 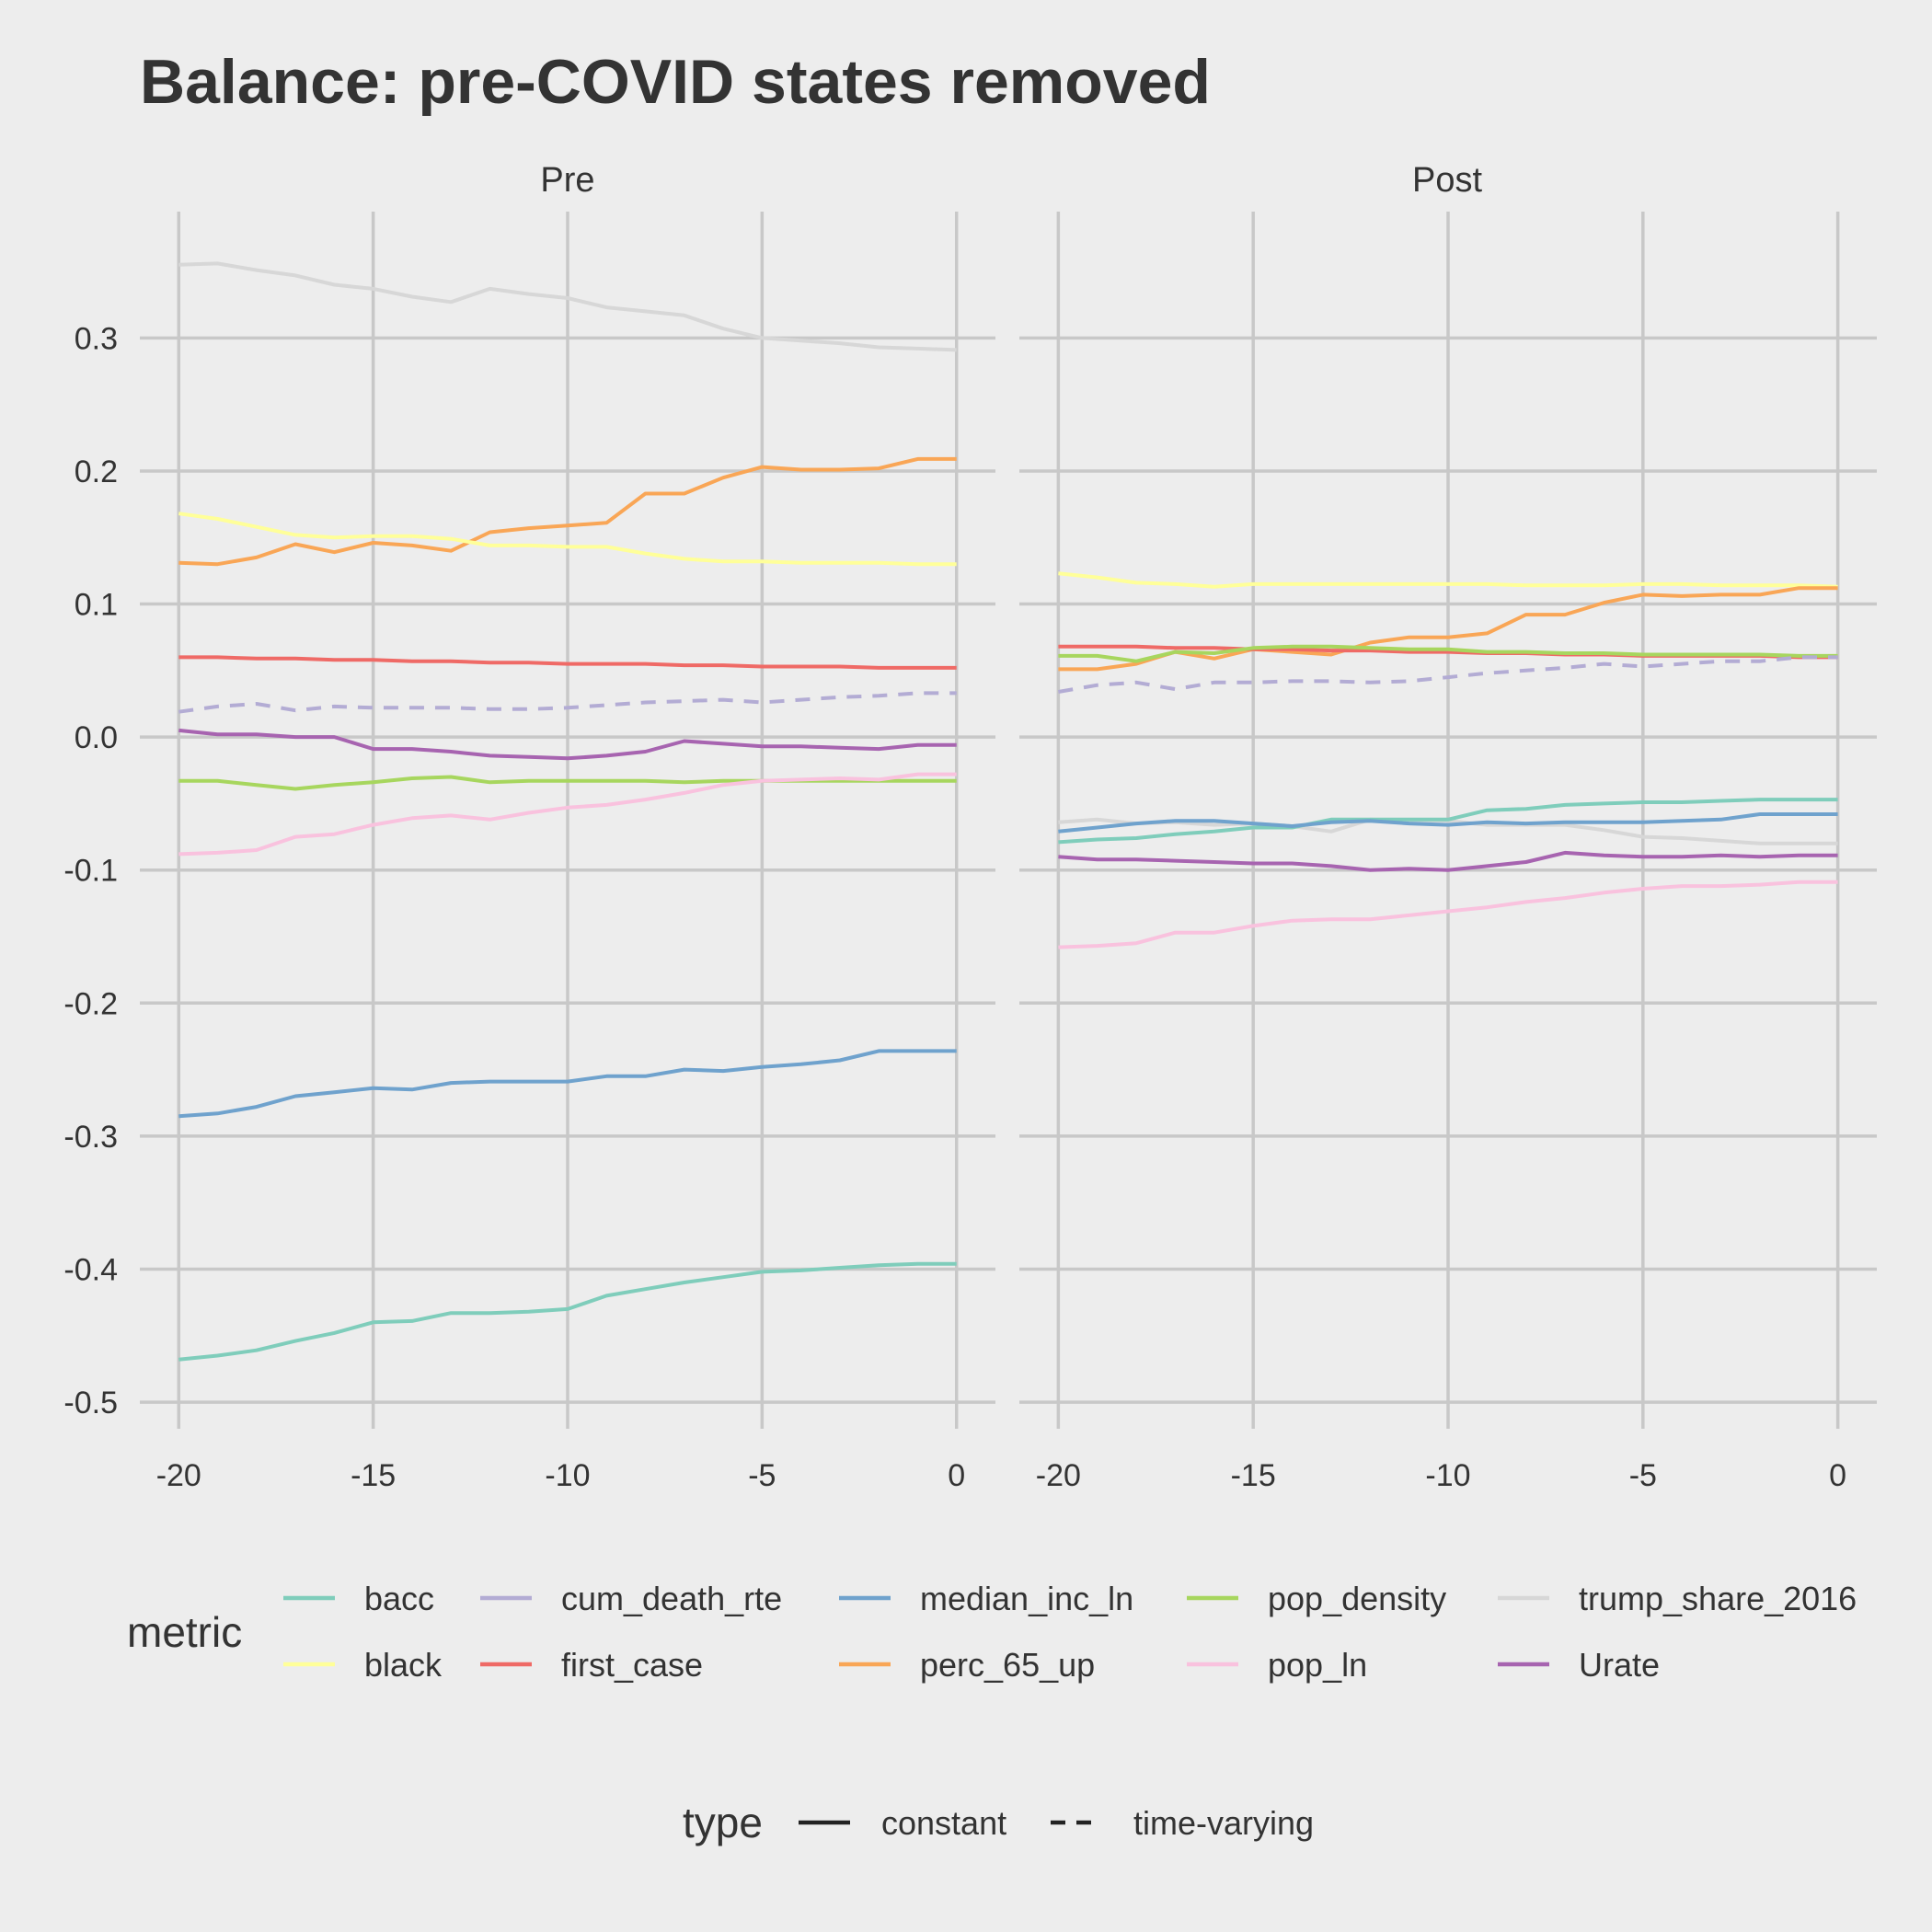 What do you see at coordinates (675, 82) in the screenshot?
I see `chart-title: Balance: pre-COVID states removed` at bounding box center [675, 82].